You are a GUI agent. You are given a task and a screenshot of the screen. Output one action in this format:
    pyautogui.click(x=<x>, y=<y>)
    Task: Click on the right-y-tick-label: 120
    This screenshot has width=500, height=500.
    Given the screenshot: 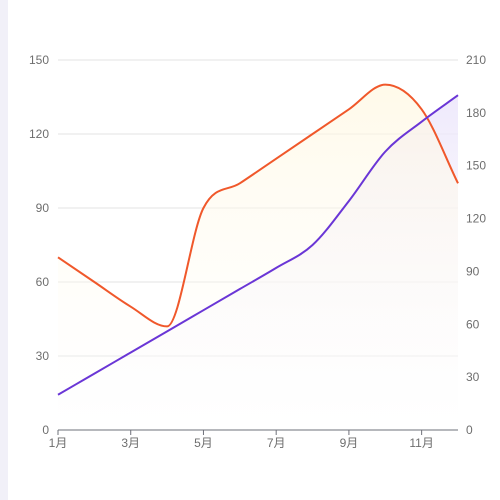 What is the action you would take?
    pyautogui.click(x=476, y=219)
    